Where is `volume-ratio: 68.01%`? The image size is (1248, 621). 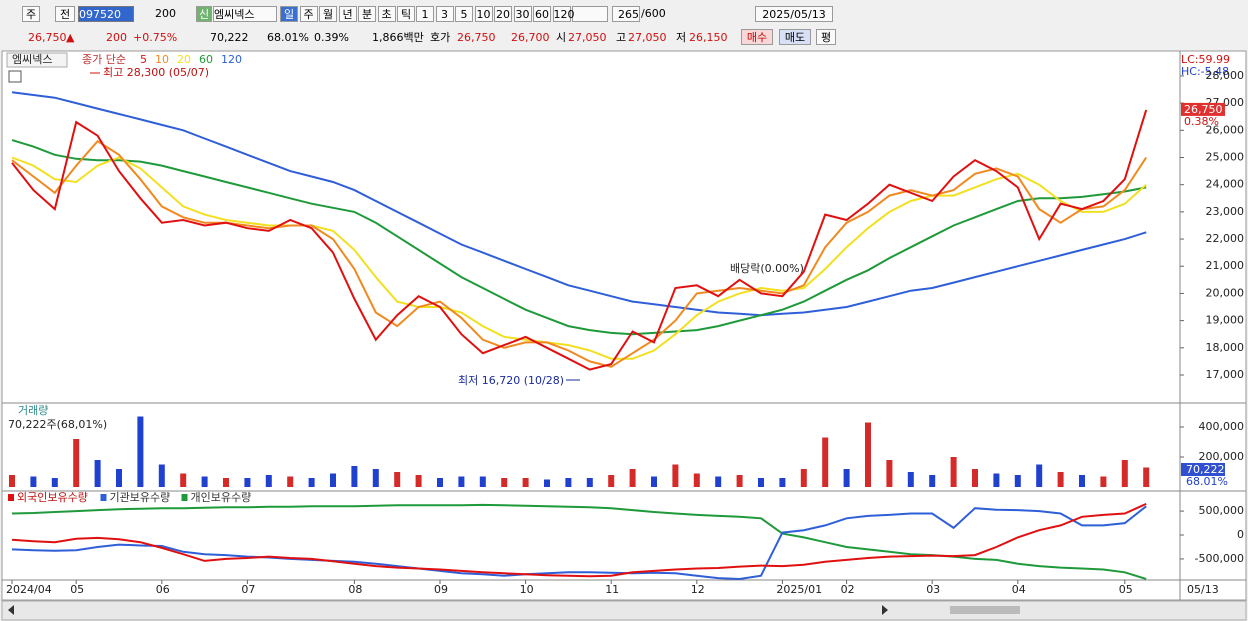 volume-ratio: 68.01% is located at coordinates (288, 37).